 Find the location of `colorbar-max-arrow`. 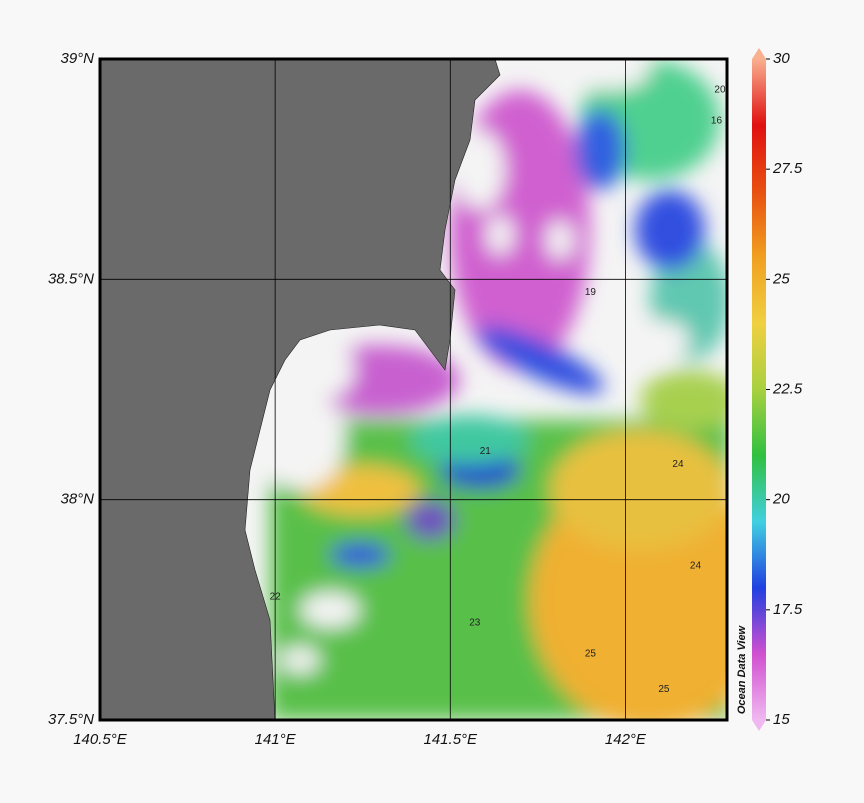

colorbar-max-arrow is located at coordinates (759, 53).